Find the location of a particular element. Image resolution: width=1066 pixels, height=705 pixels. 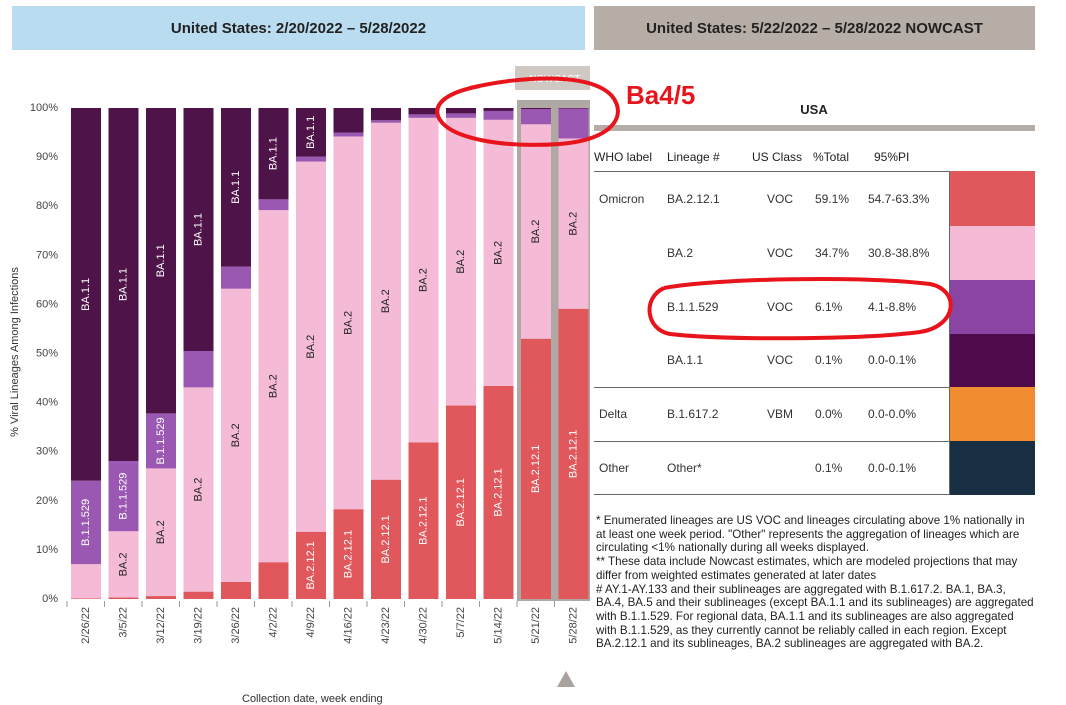

ba45-circle is located at coordinates (527, 111).